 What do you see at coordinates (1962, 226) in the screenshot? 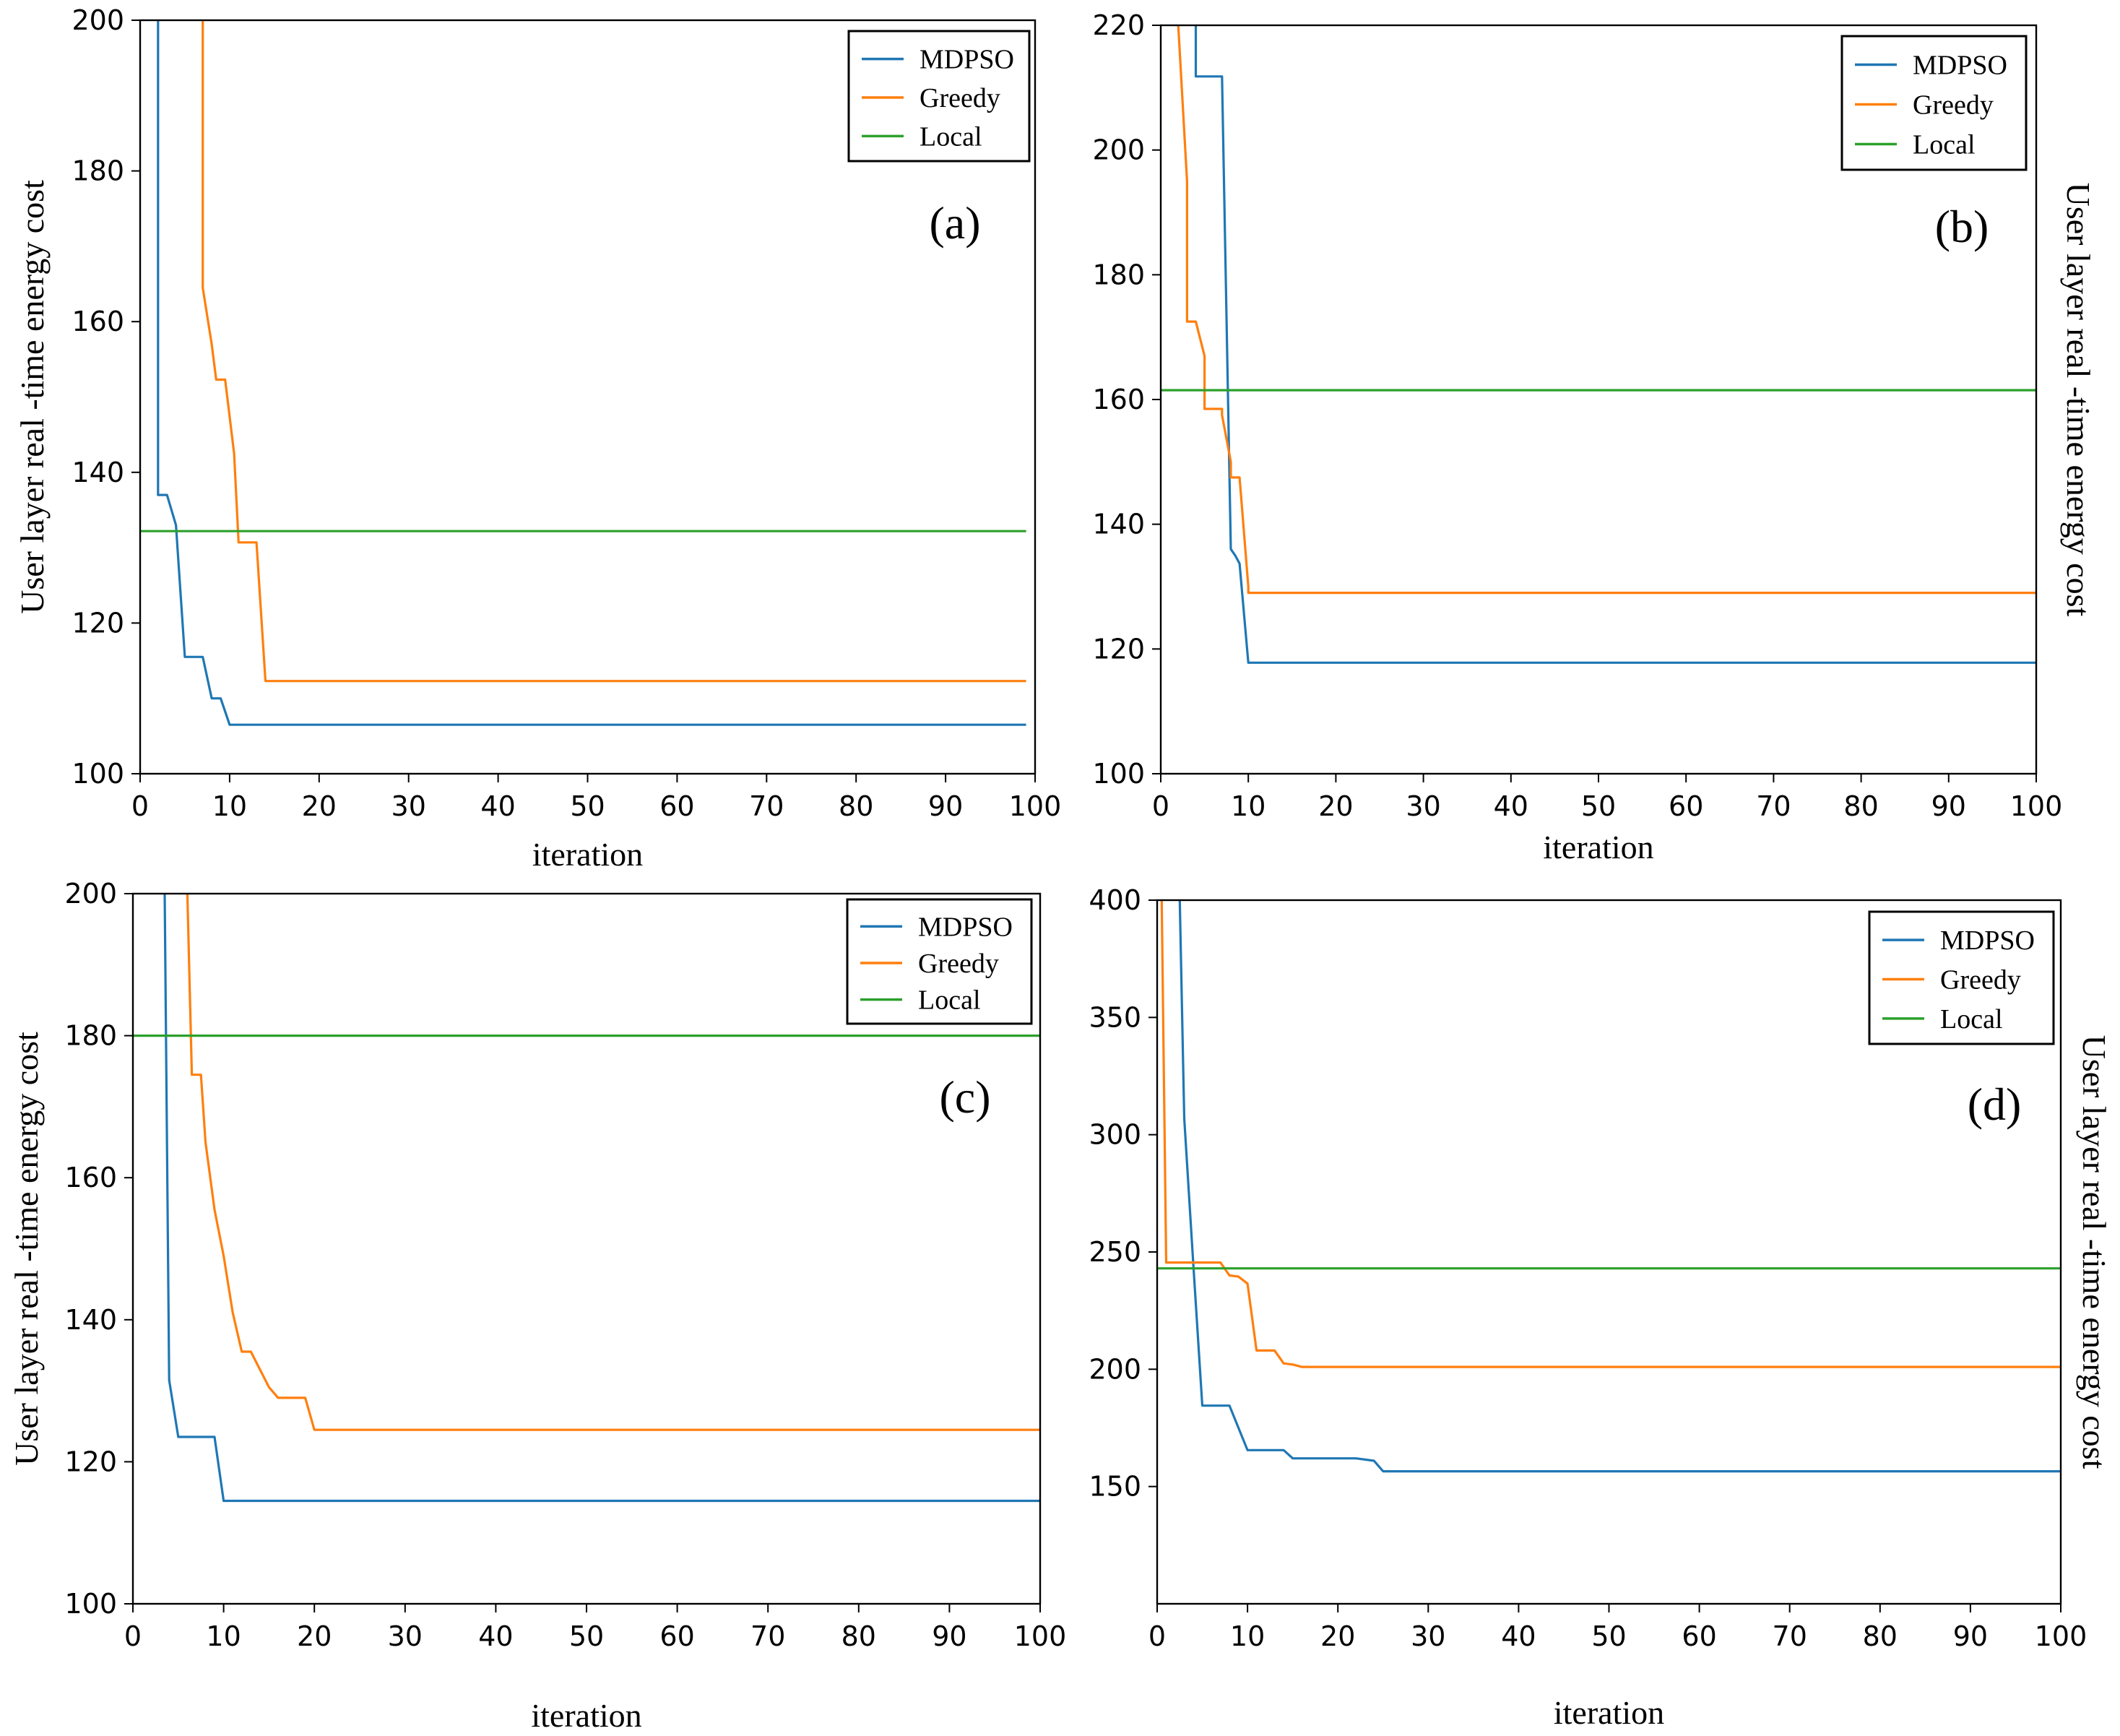
I see `panel-label: (b)` at bounding box center [1962, 226].